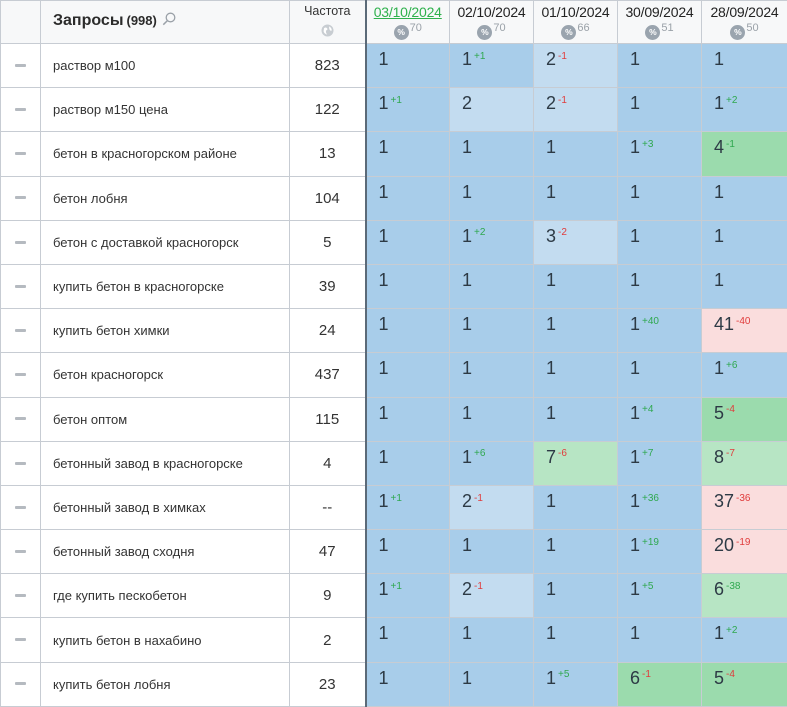  I want to click on query-text: купить бетон химки, so click(165, 331).